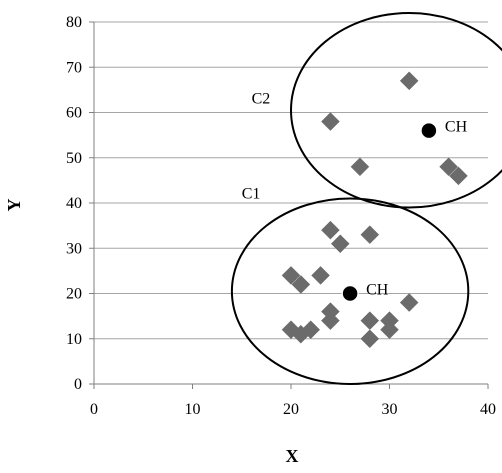 The image size is (502, 473). Describe the element at coordinates (74, 294) in the screenshot. I see `y-tick-label: 20` at that location.